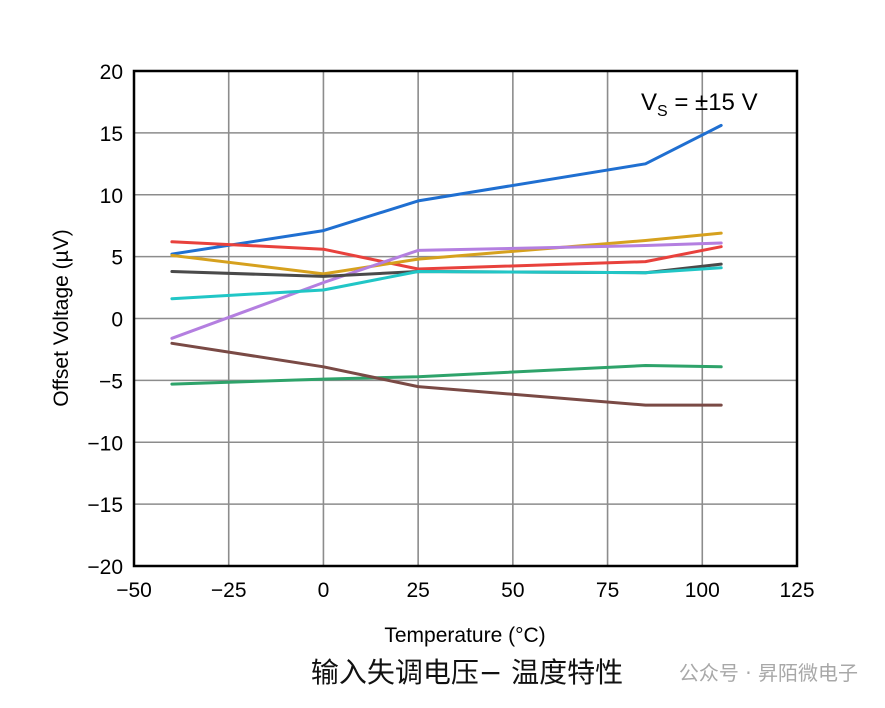 The height and width of the screenshot is (708, 885). Describe the element at coordinates (111, 196) in the screenshot. I see `y-tick-label: 10` at that location.